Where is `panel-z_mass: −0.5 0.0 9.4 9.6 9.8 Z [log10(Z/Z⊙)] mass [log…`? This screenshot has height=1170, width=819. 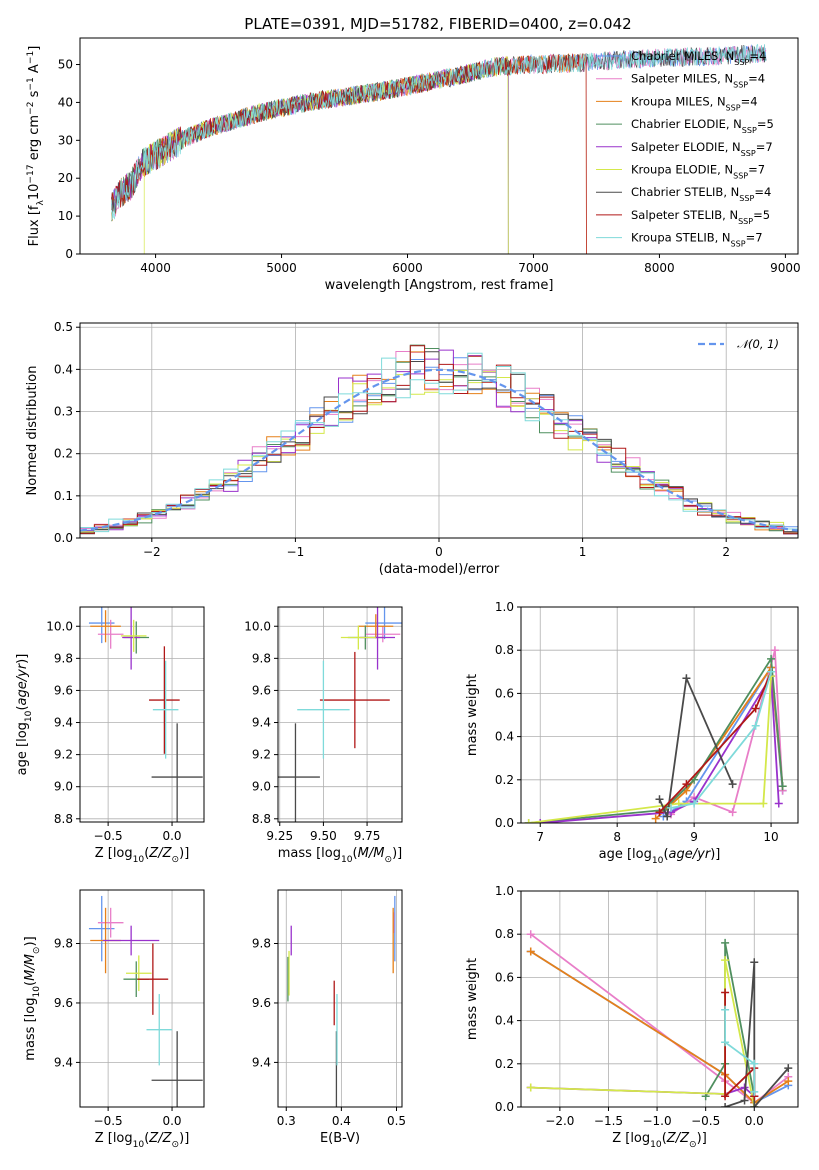 panel-z_mass: −0.5 0.0 9.4 9.6 9.8 Z [log10(Z/Z⊙)] mass [log… is located at coordinates (114, 1019).